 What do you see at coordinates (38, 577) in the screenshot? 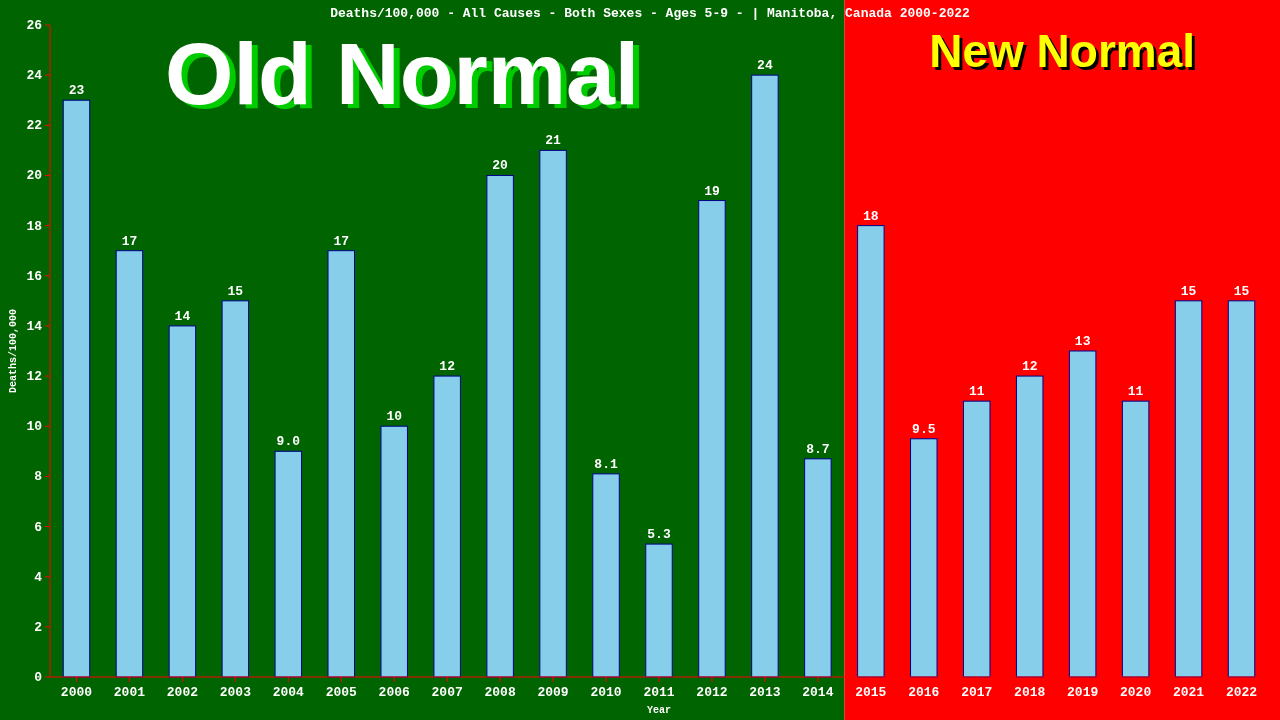
I see `y-tick-label: 4` at bounding box center [38, 577].